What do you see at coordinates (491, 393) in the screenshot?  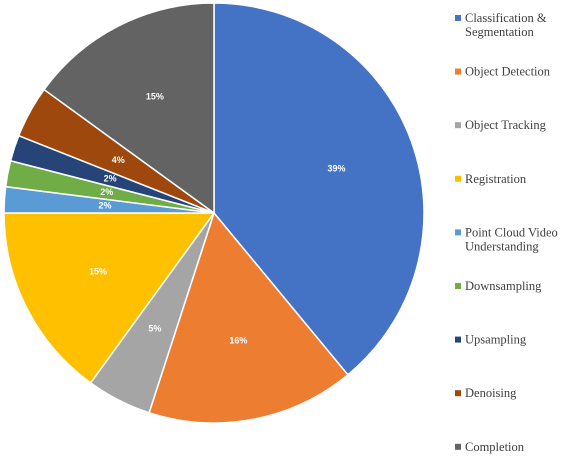 I see `legend-label-7: Denoising` at bounding box center [491, 393].